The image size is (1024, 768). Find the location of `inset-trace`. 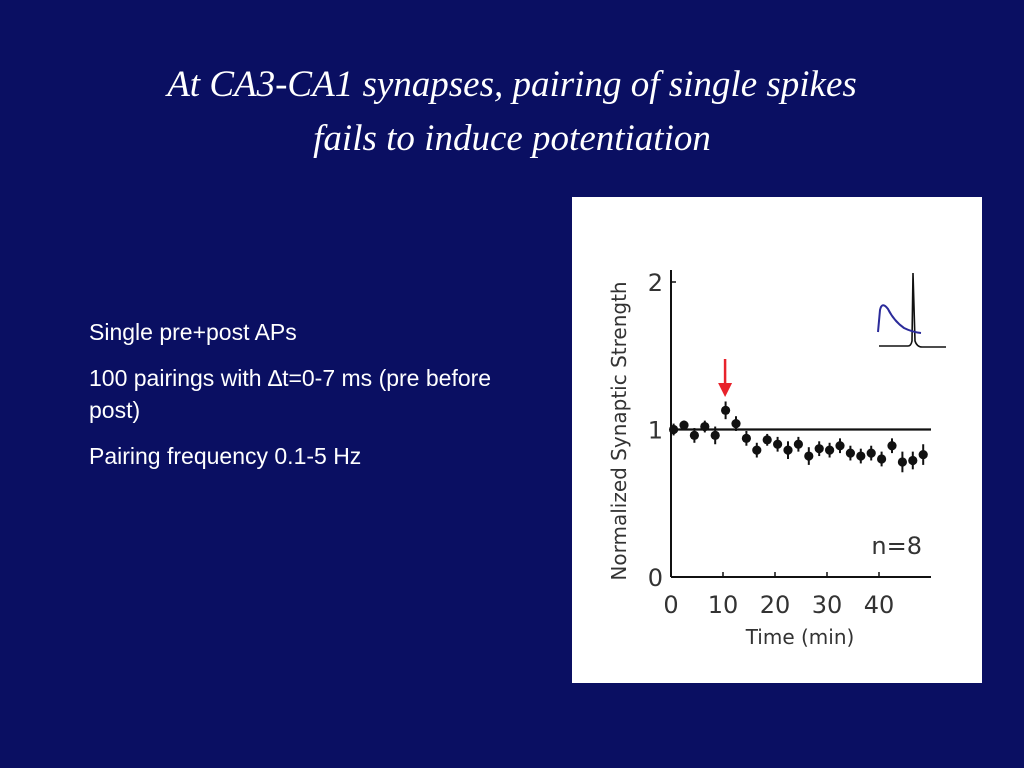

inset-trace is located at coordinates (911, 310).